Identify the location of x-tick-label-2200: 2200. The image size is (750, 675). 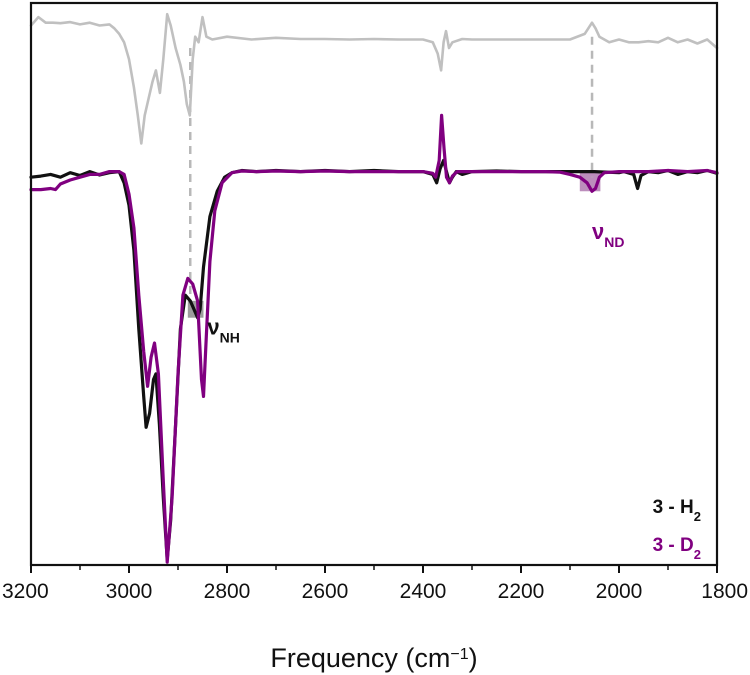
(521, 591).